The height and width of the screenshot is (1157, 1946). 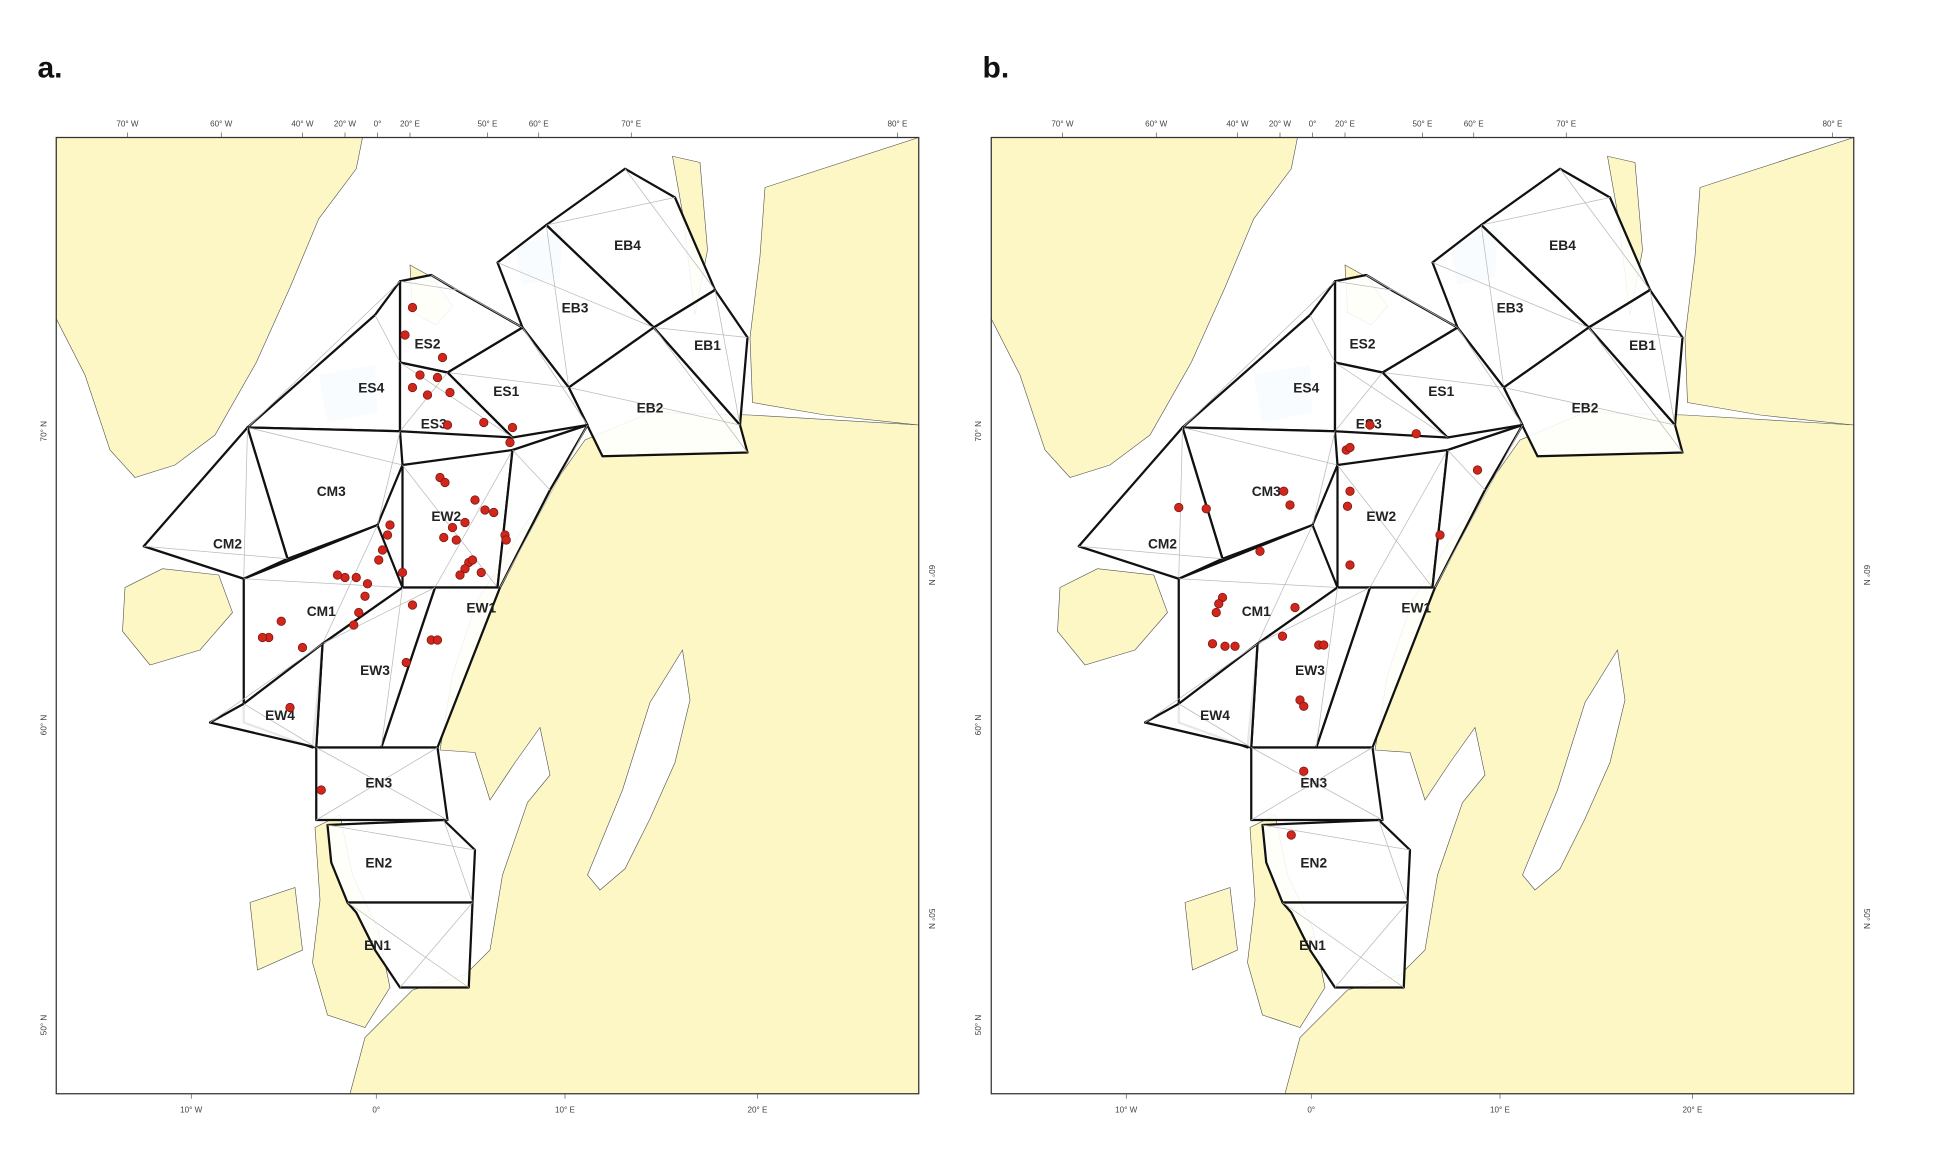 What do you see at coordinates (1362, 344) in the screenshot?
I see `region-label: ES2` at bounding box center [1362, 344].